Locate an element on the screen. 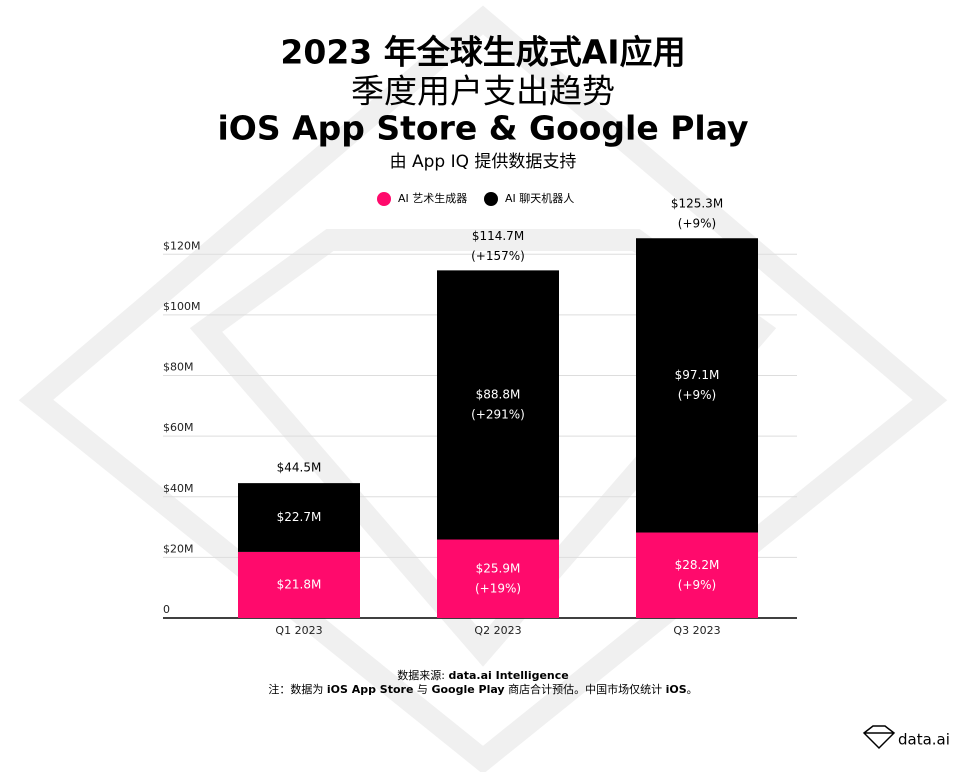 The image size is (966, 776). y-tick-label: $40M is located at coordinates (178, 488).